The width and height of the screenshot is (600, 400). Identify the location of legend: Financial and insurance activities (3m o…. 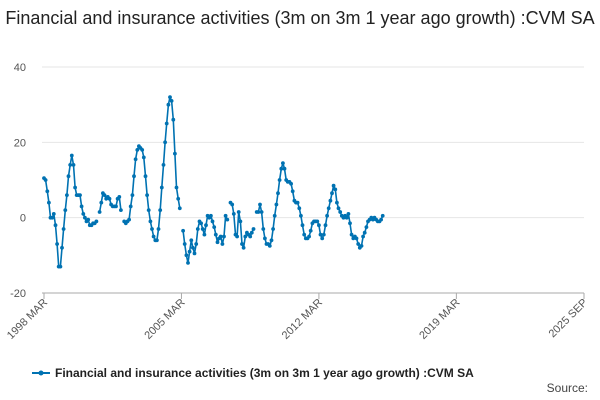
(253, 373).